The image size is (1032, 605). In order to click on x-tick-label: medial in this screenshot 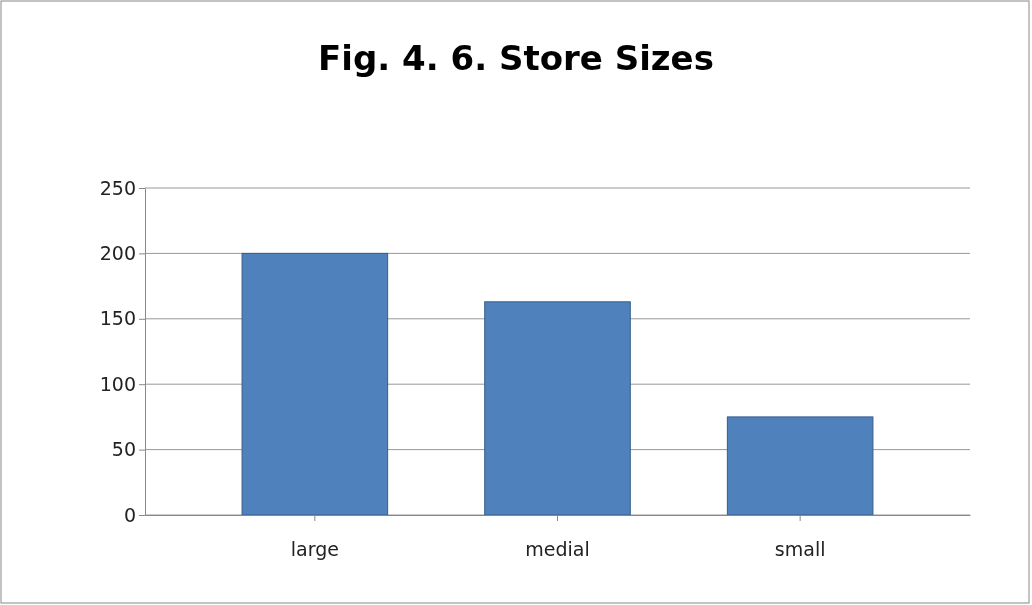, I will do `click(557, 549)`.